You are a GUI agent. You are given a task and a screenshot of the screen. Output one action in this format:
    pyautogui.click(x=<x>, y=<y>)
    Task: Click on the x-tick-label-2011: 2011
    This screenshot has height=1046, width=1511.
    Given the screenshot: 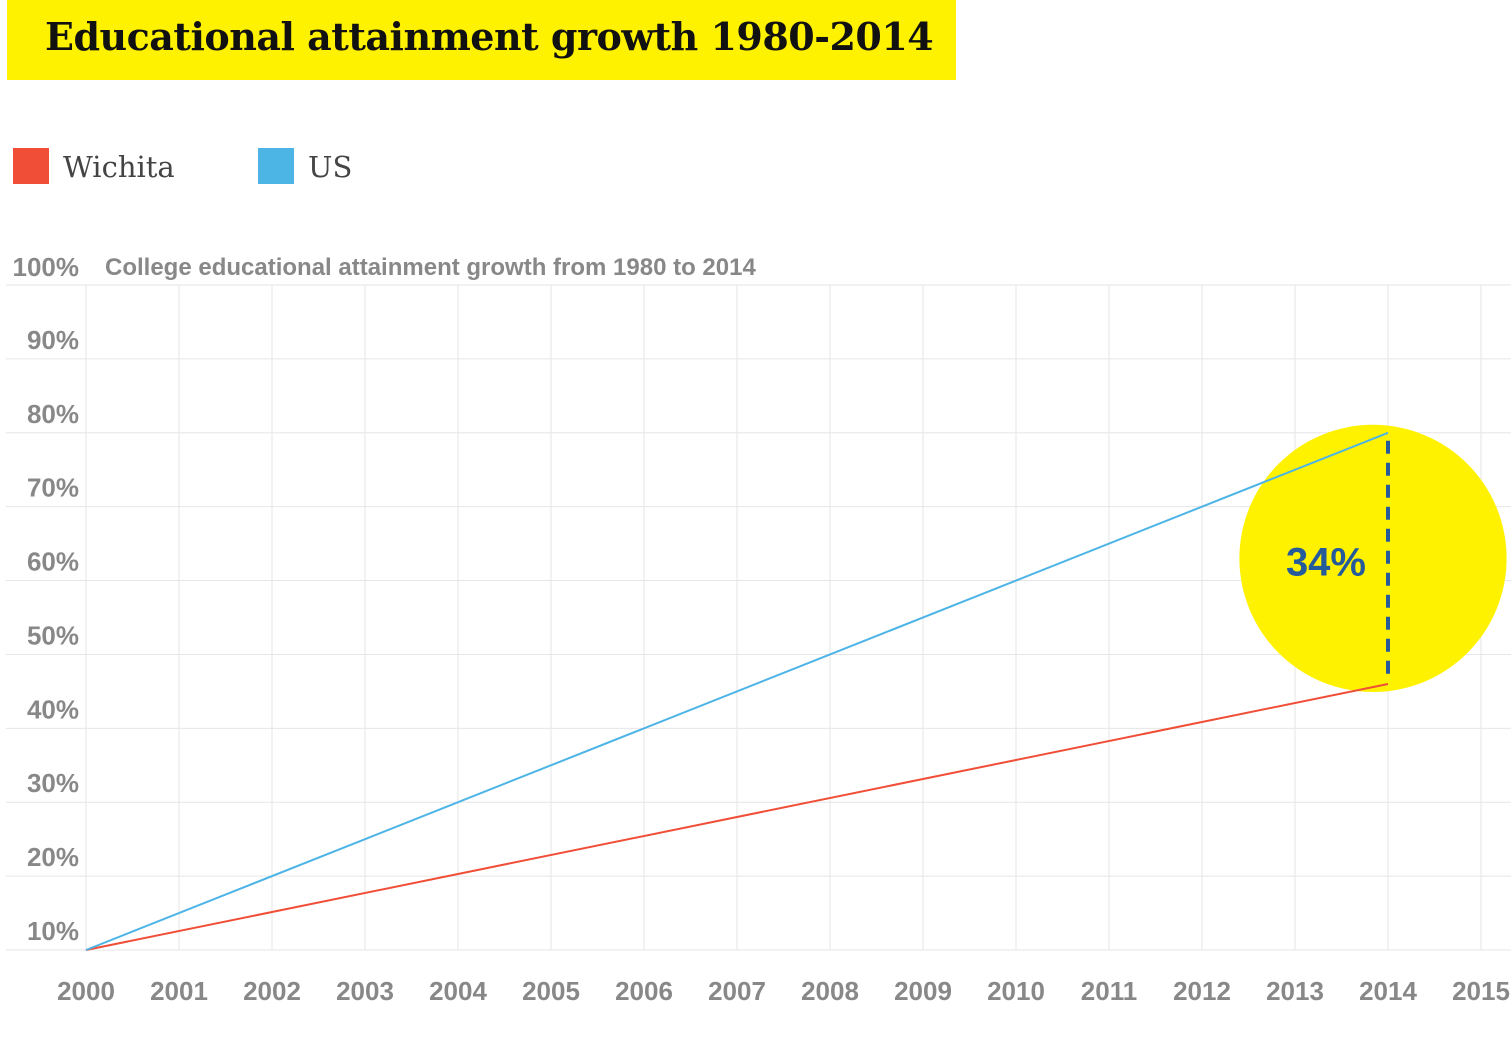 What is the action you would take?
    pyautogui.click(x=1109, y=991)
    